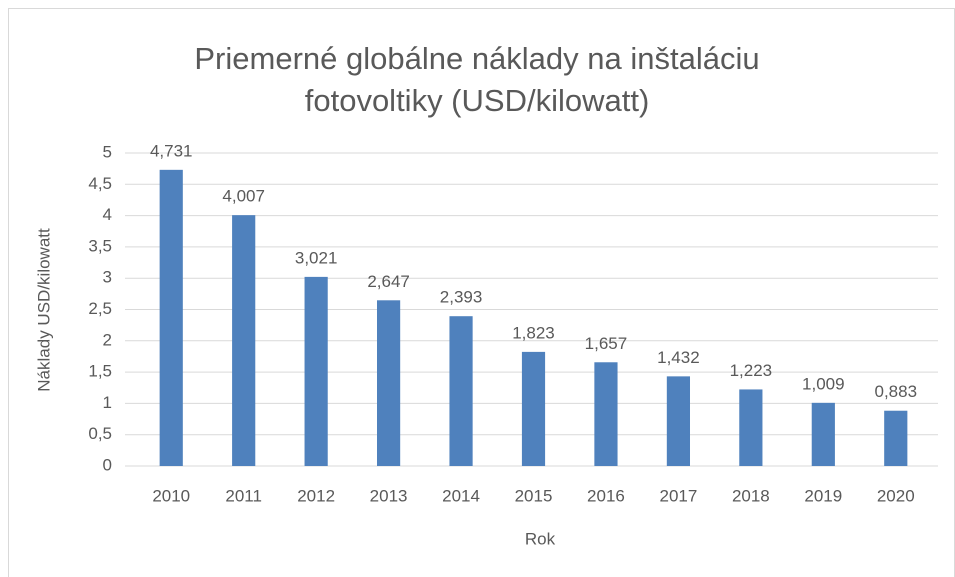  I want to click on y-tick-label: 3,5, so click(100, 245).